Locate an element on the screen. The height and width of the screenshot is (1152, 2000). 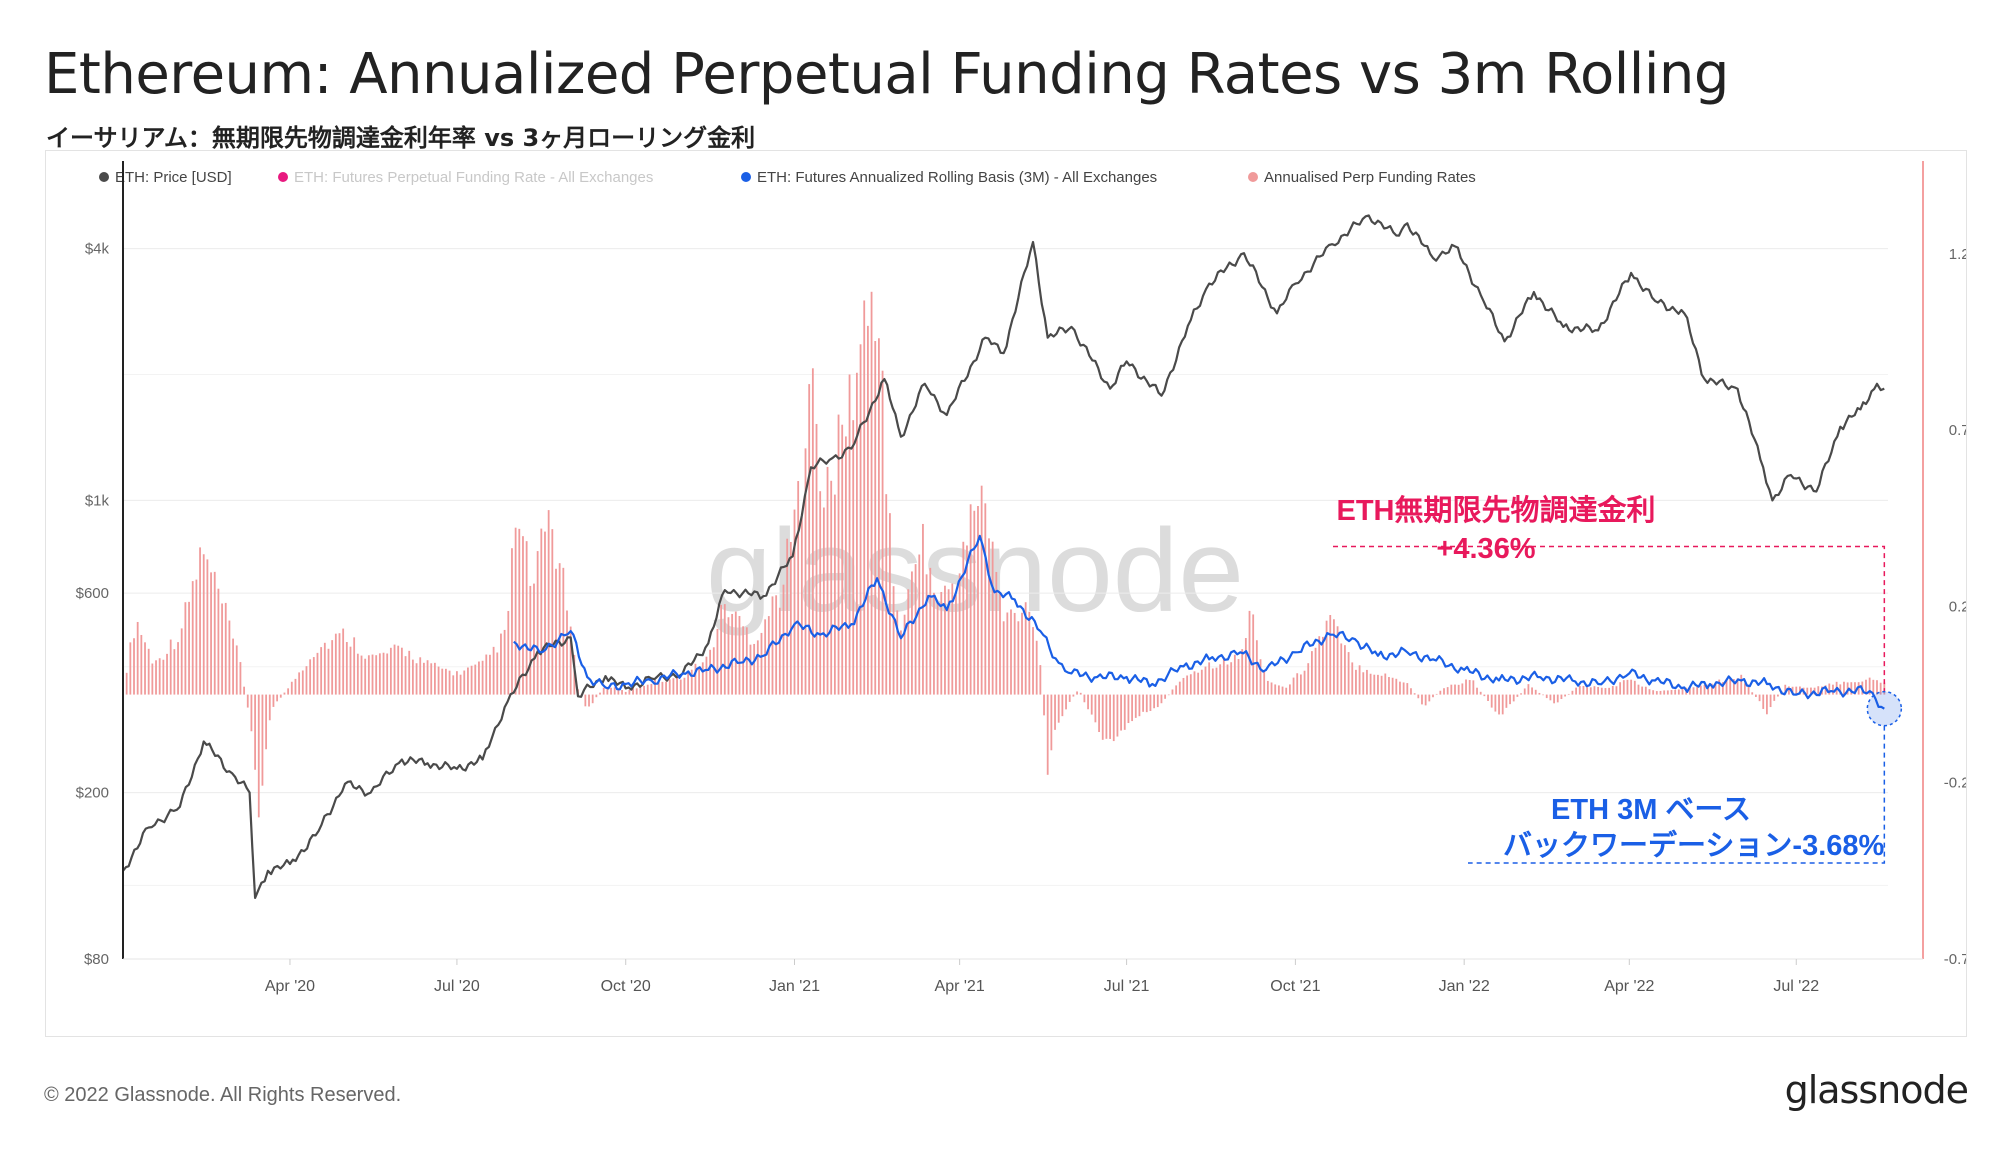
legend-label-0: ETH: Price [USD] is located at coordinates (173, 177).